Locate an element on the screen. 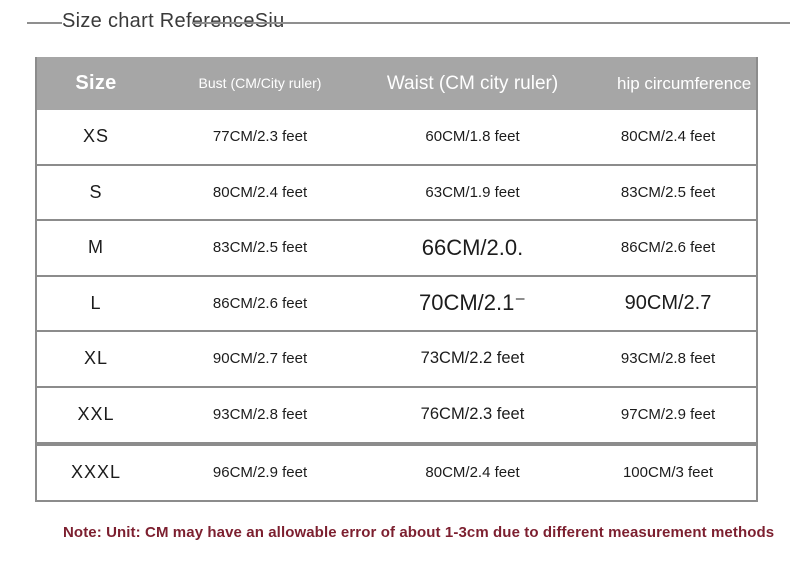 Image resolution: width=790 pixels, height=580 pixels. cell-bust: 86CM/2.6 feet is located at coordinates (260, 303).